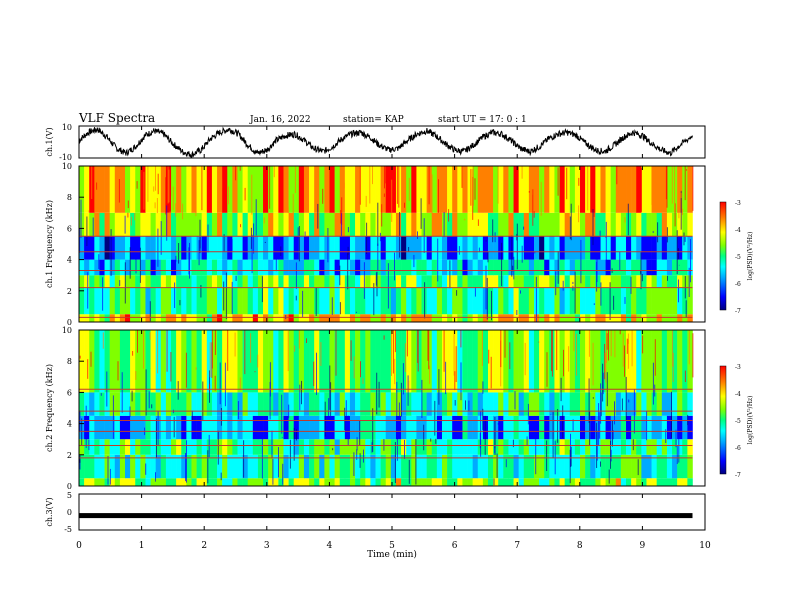  What do you see at coordinates (49, 408) in the screenshot?
I see `ch2-spec-ylabel-text: ch.2 Frequency (kHz)` at bounding box center [49, 408].